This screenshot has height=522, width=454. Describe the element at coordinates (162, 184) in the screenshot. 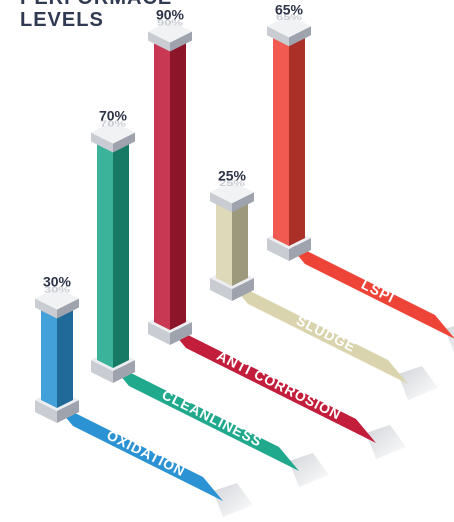

I see `bar-anti-corrosion` at that location.